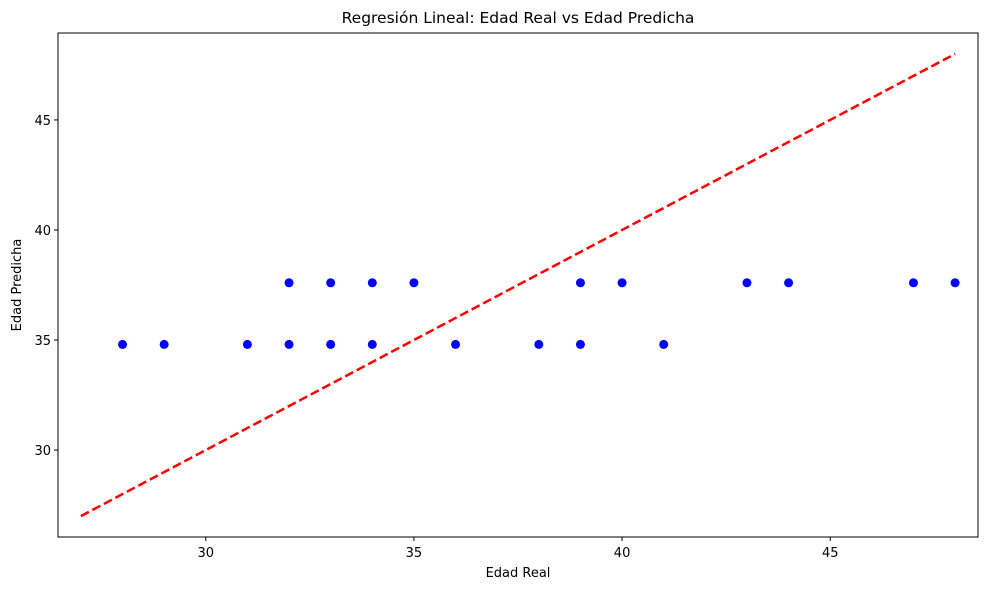 The image size is (989, 590). Describe the element at coordinates (42, 121) in the screenshot. I see `y-tick-label: 45` at that location.